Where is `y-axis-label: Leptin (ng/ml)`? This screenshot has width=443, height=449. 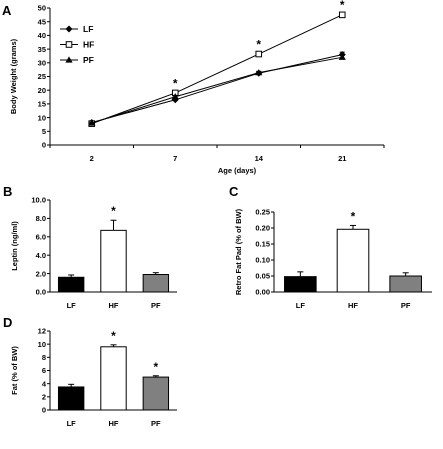 y-axis-label: Leptin (ng/ml) is located at coordinates (14, 246).